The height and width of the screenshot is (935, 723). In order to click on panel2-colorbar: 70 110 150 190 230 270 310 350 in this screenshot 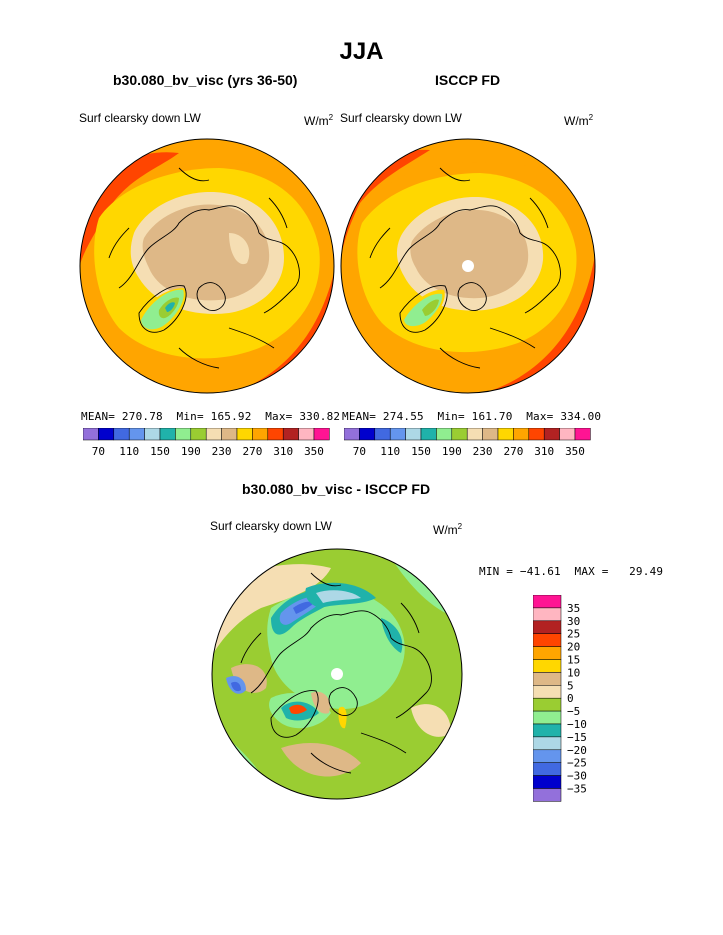, I will do `click(467, 443)`.